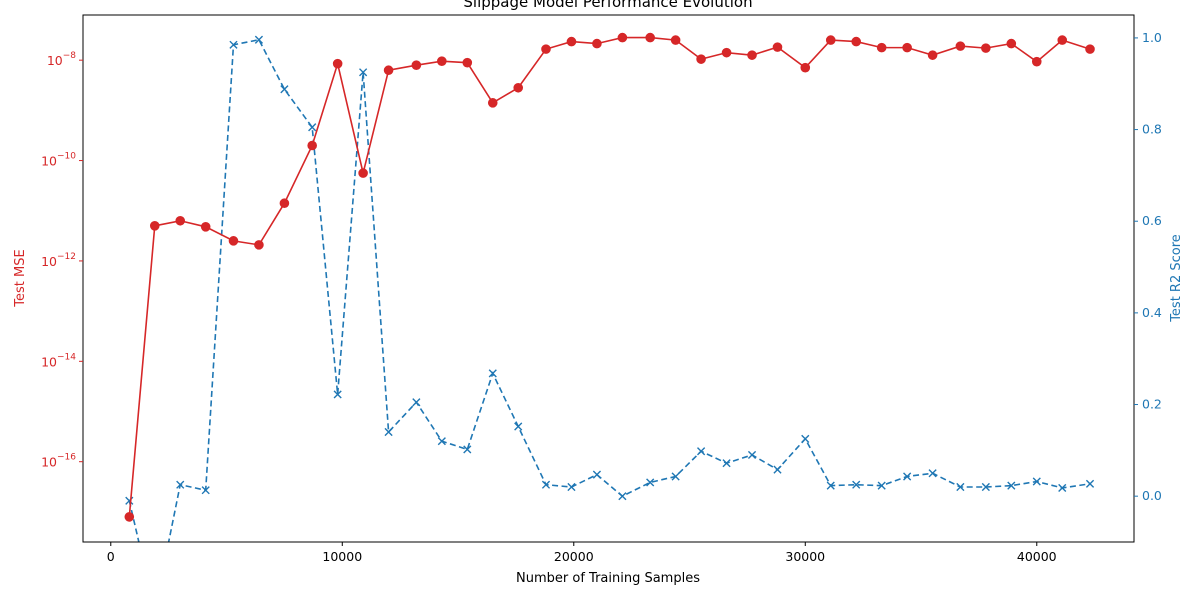  I want to click on x-axis-title: Number of Training Samples, so click(608, 578).